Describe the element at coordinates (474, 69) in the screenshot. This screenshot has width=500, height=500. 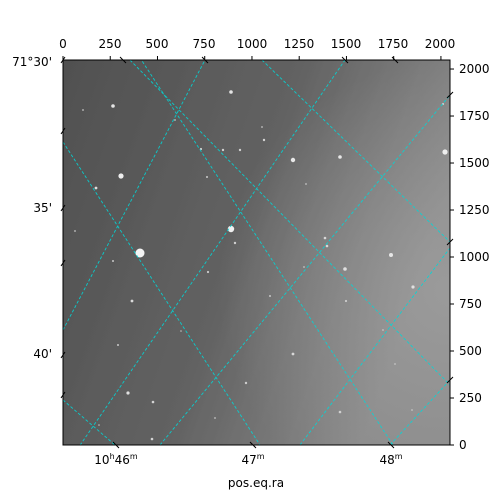
I see `right-tick-label: 2000` at that location.